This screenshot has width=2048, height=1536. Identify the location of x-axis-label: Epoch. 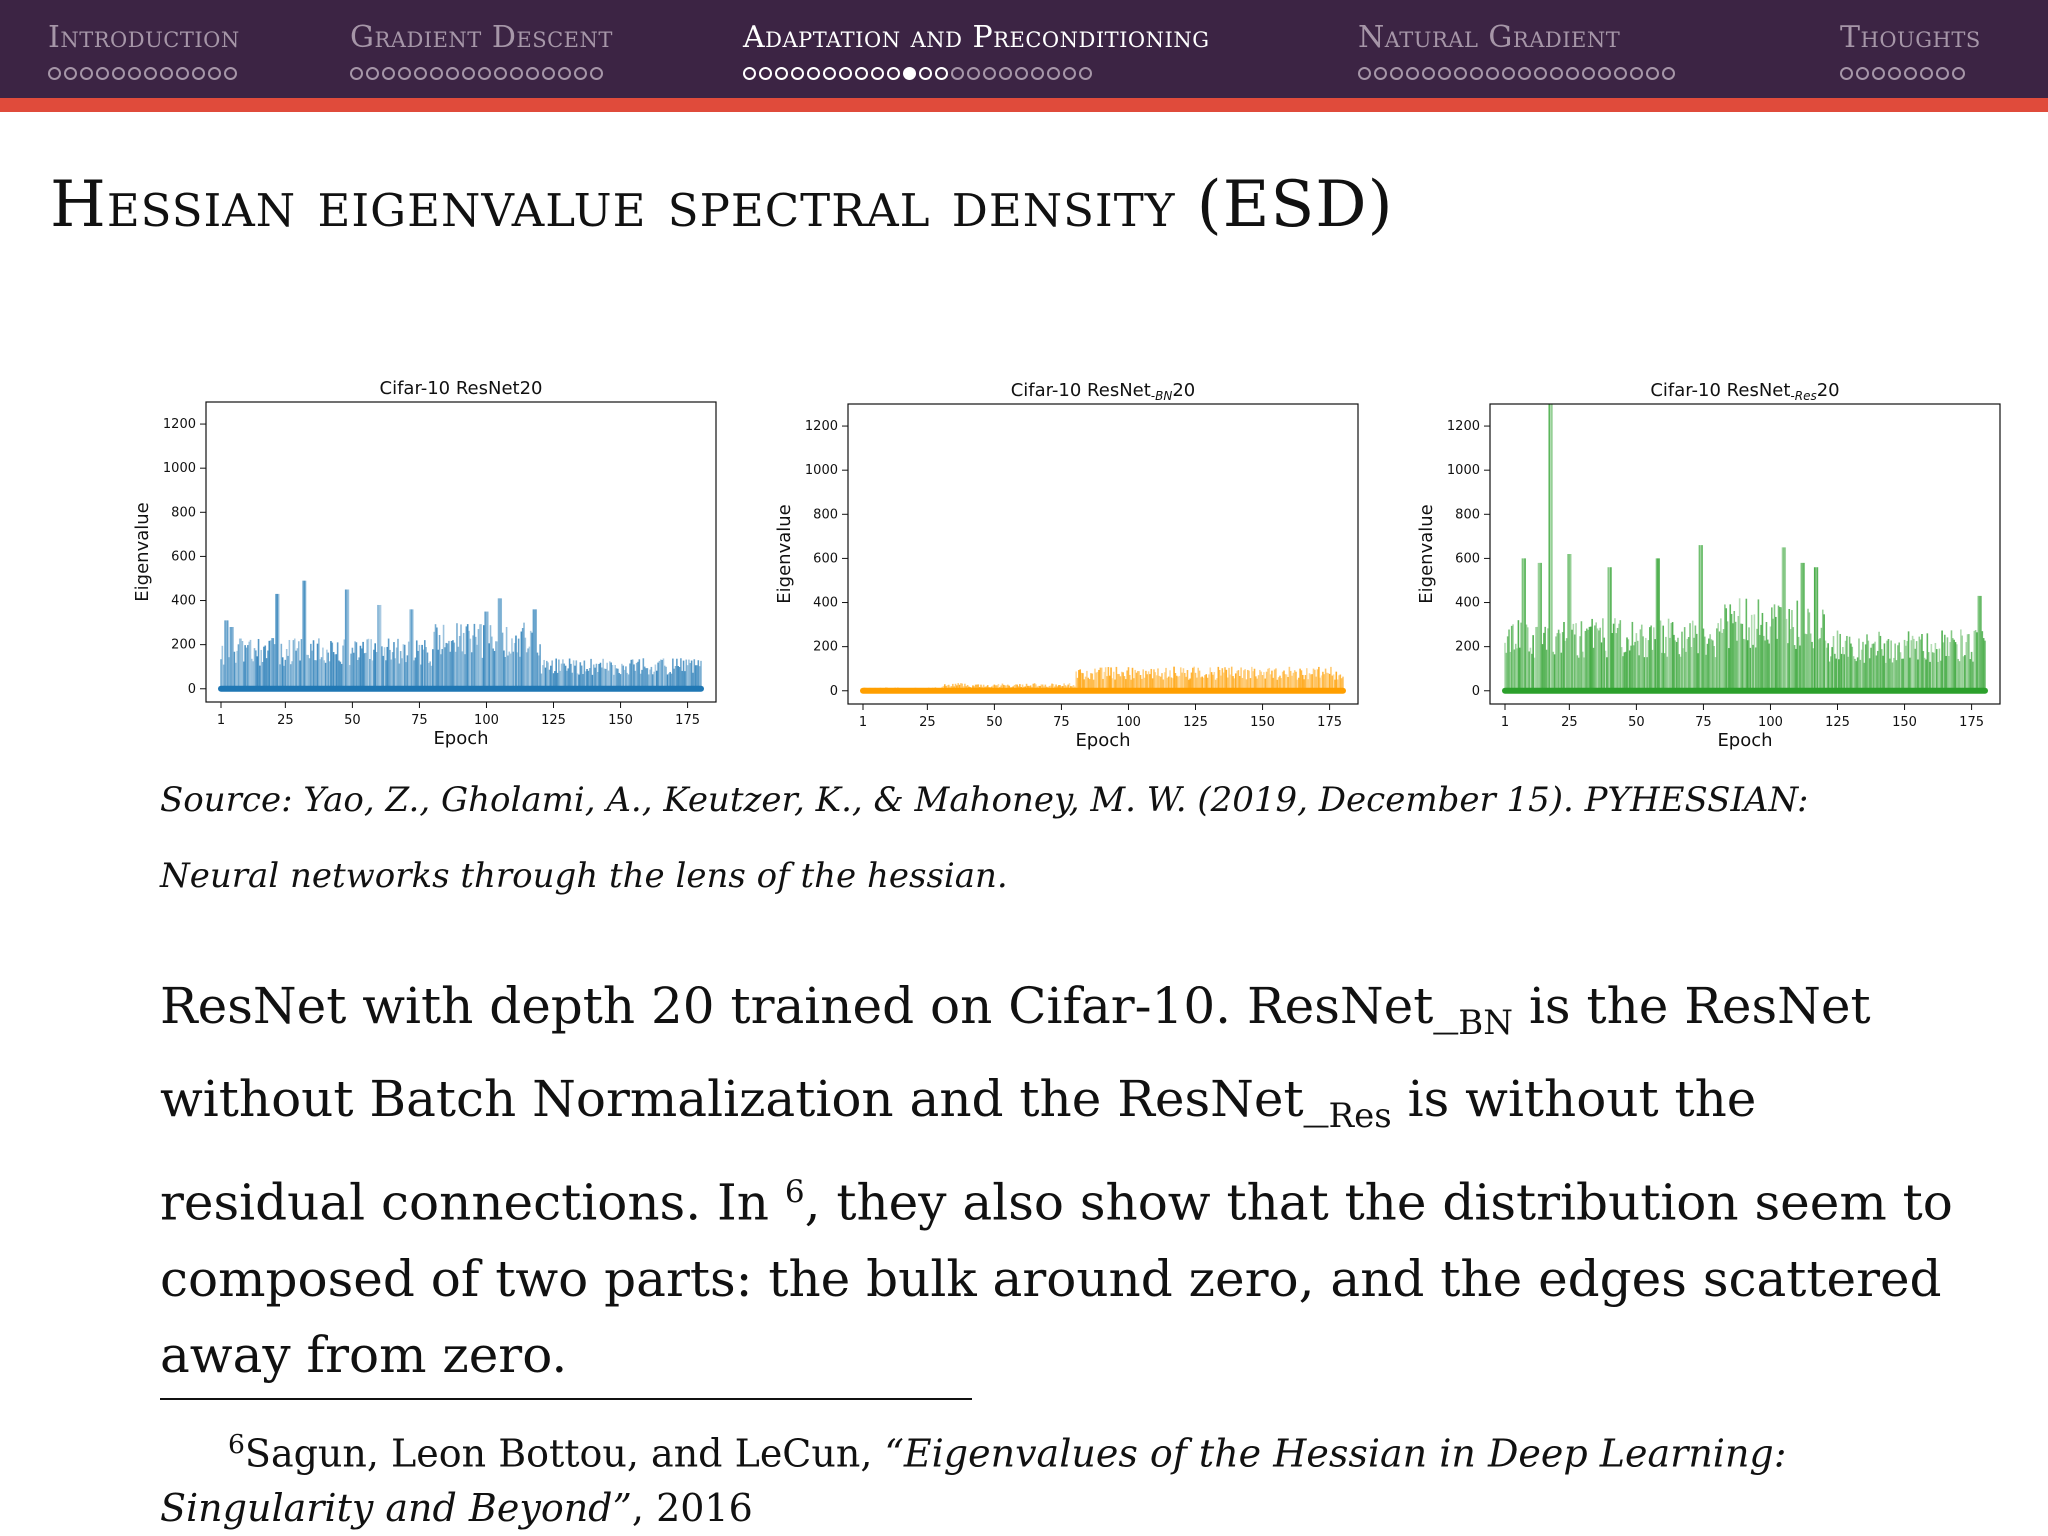
(1744, 740).